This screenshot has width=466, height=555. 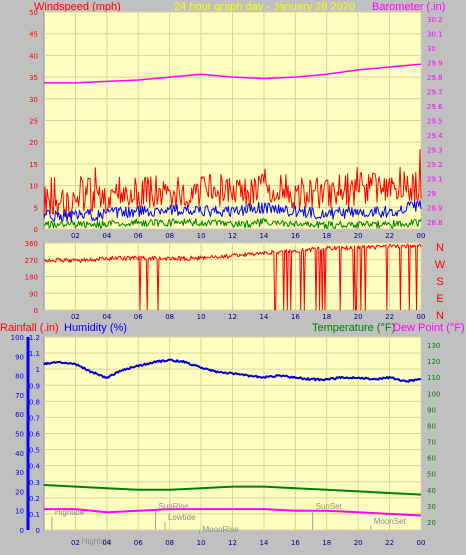 What do you see at coordinates (232, 211) in the screenshot?
I see `wind-average-line` at bounding box center [232, 211].